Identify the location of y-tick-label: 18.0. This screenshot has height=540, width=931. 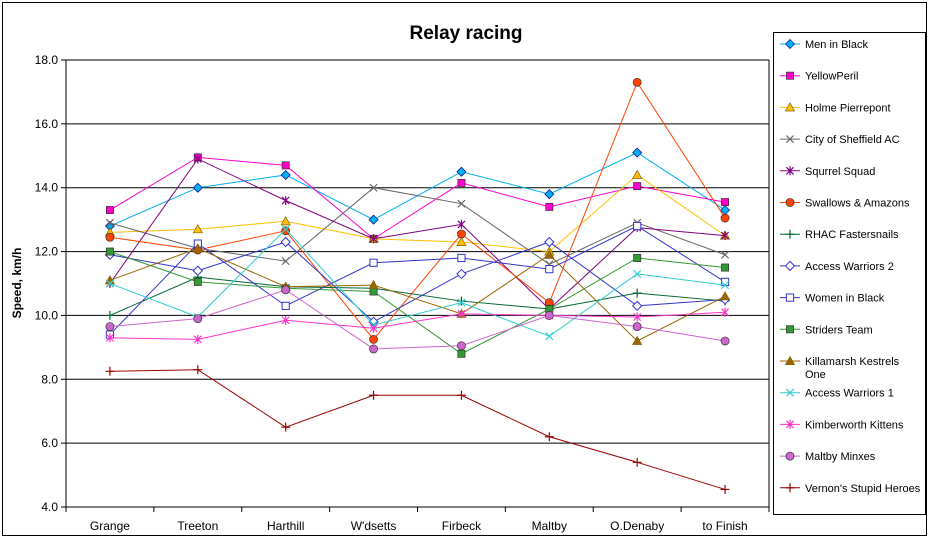
(47, 60).